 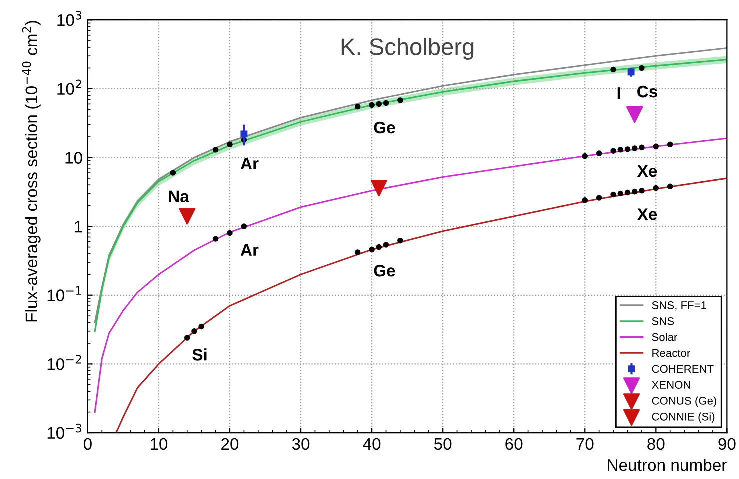 I want to click on legend-label: SNS, FF=1, so click(x=679, y=306).